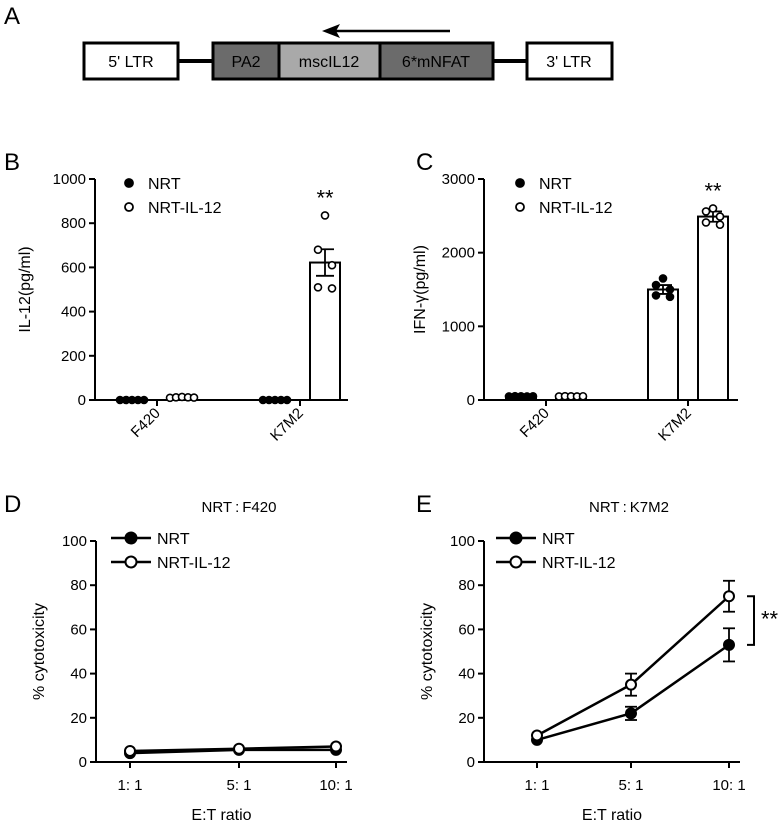 Image resolution: width=779 pixels, height=820 pixels. I want to click on transcription-arrow-icon, so click(386, 31).